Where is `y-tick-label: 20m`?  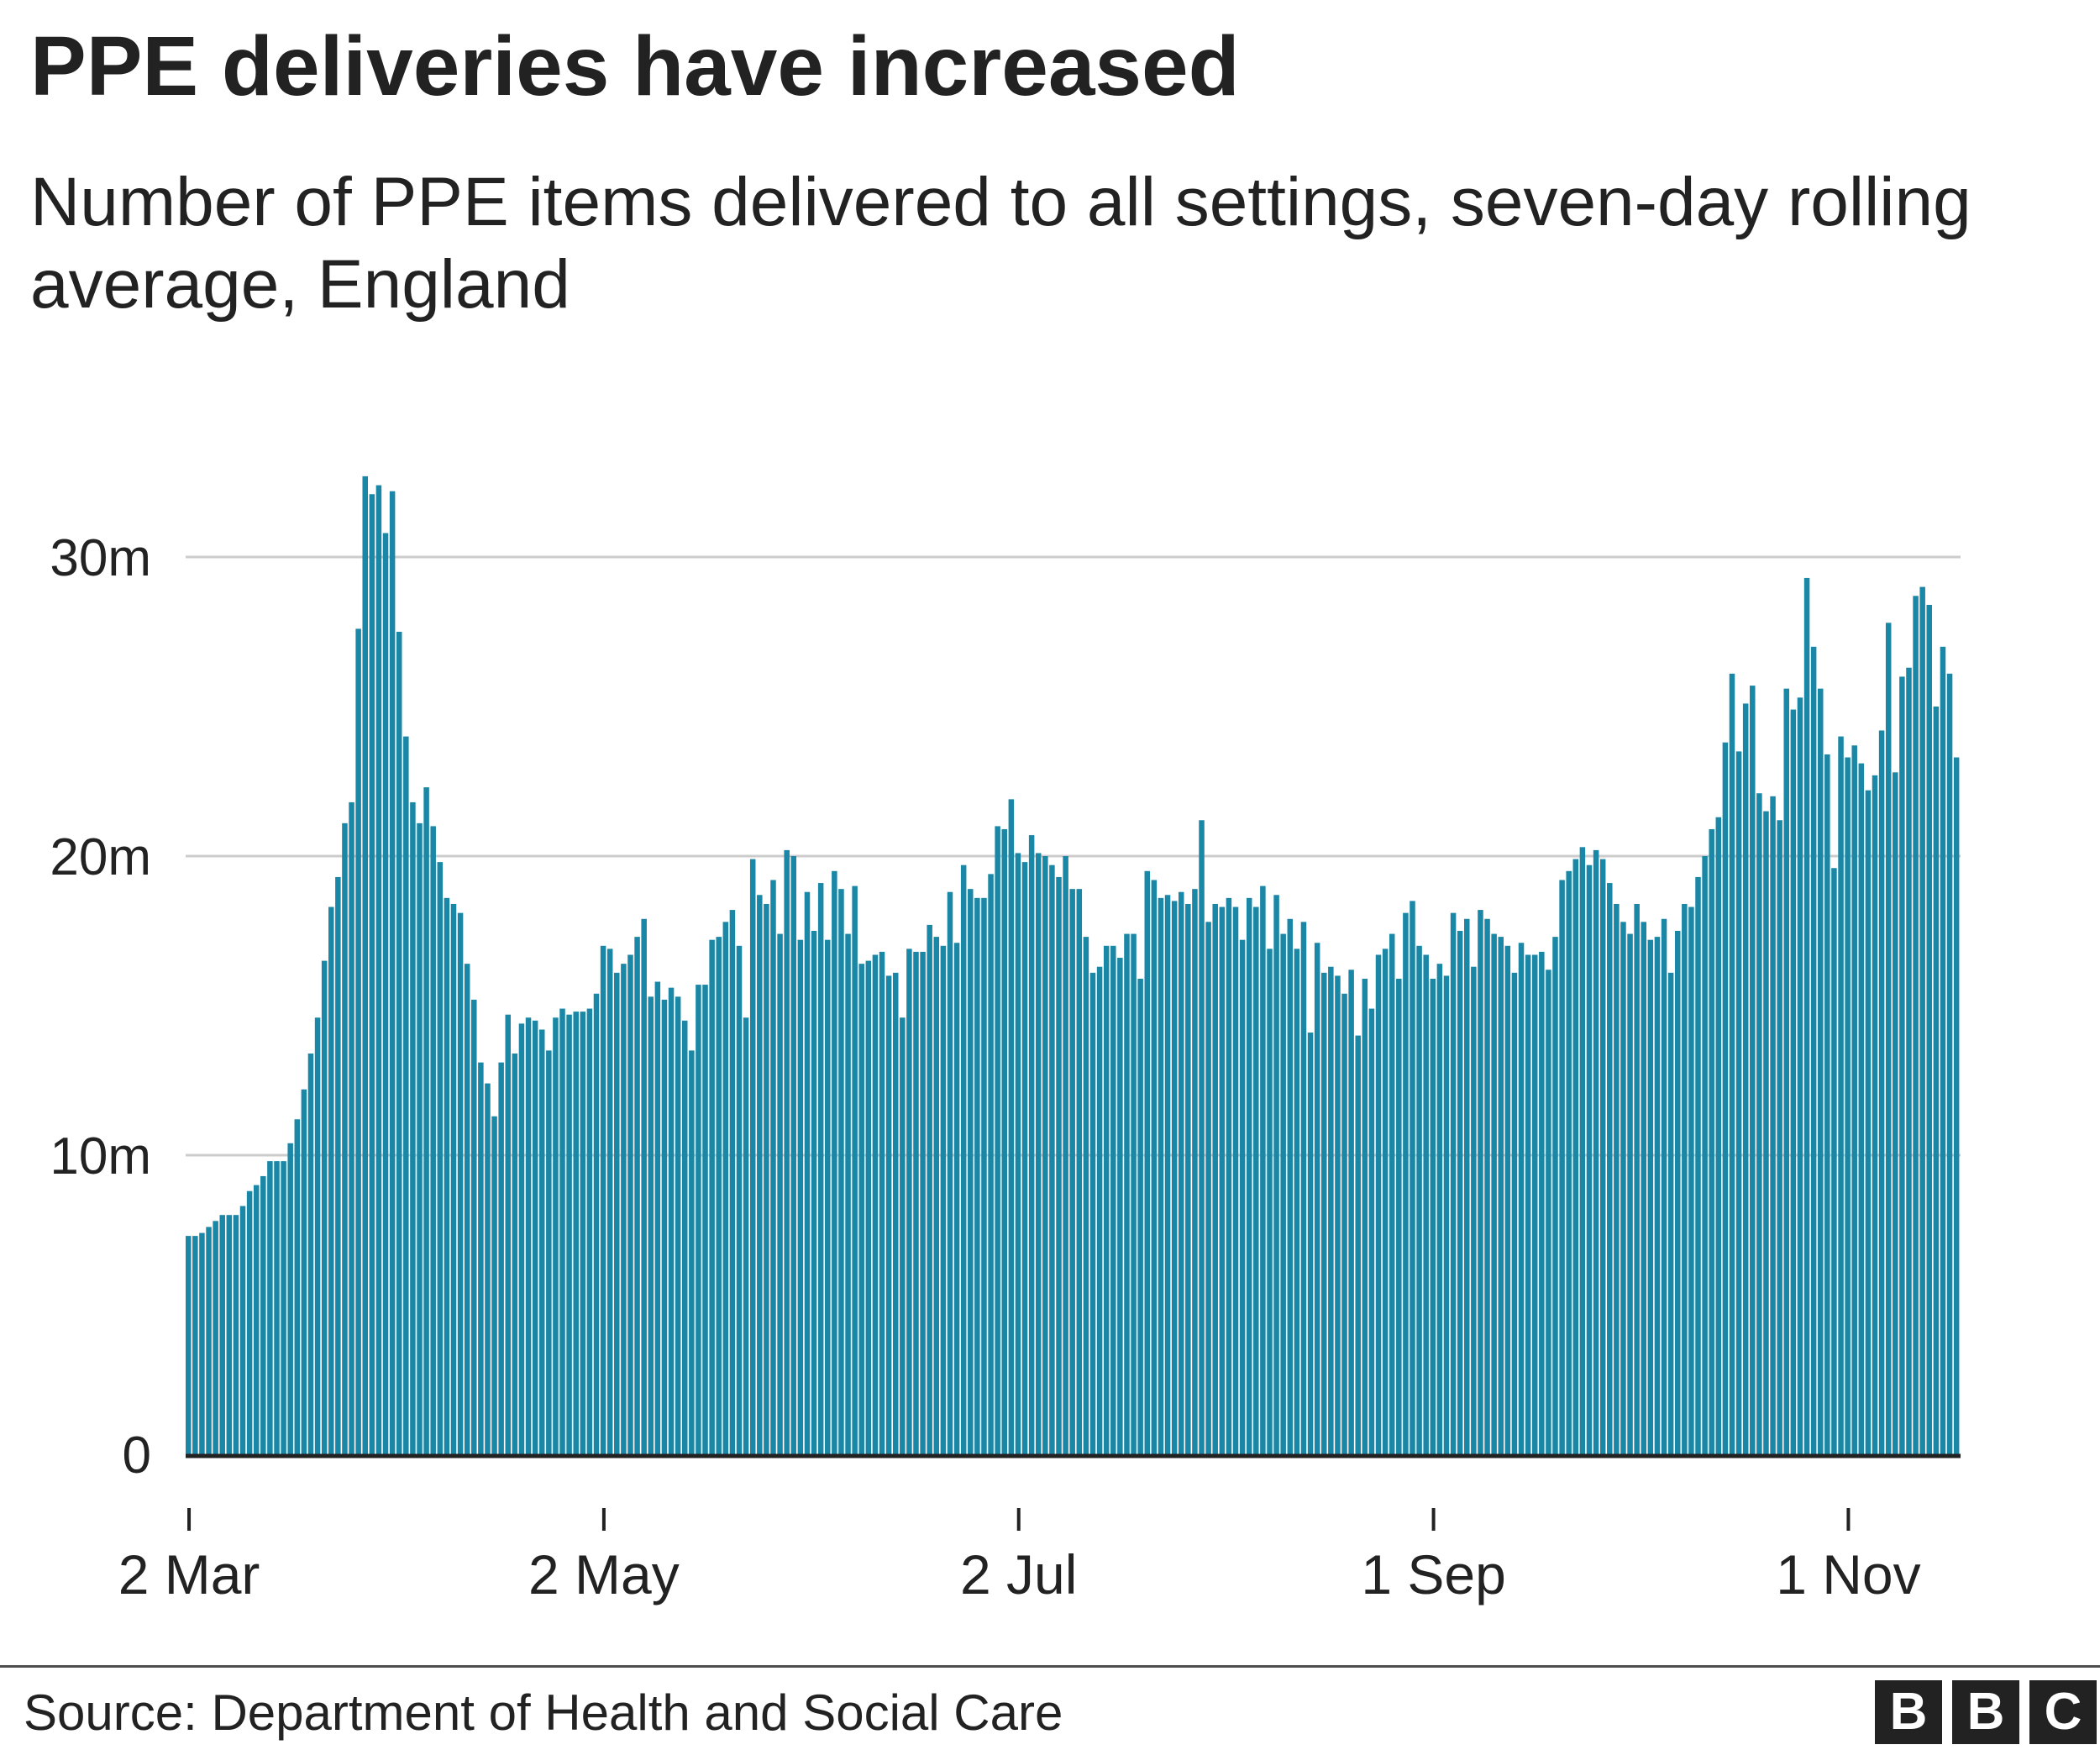 y-tick-label: 20m is located at coordinates (100, 857).